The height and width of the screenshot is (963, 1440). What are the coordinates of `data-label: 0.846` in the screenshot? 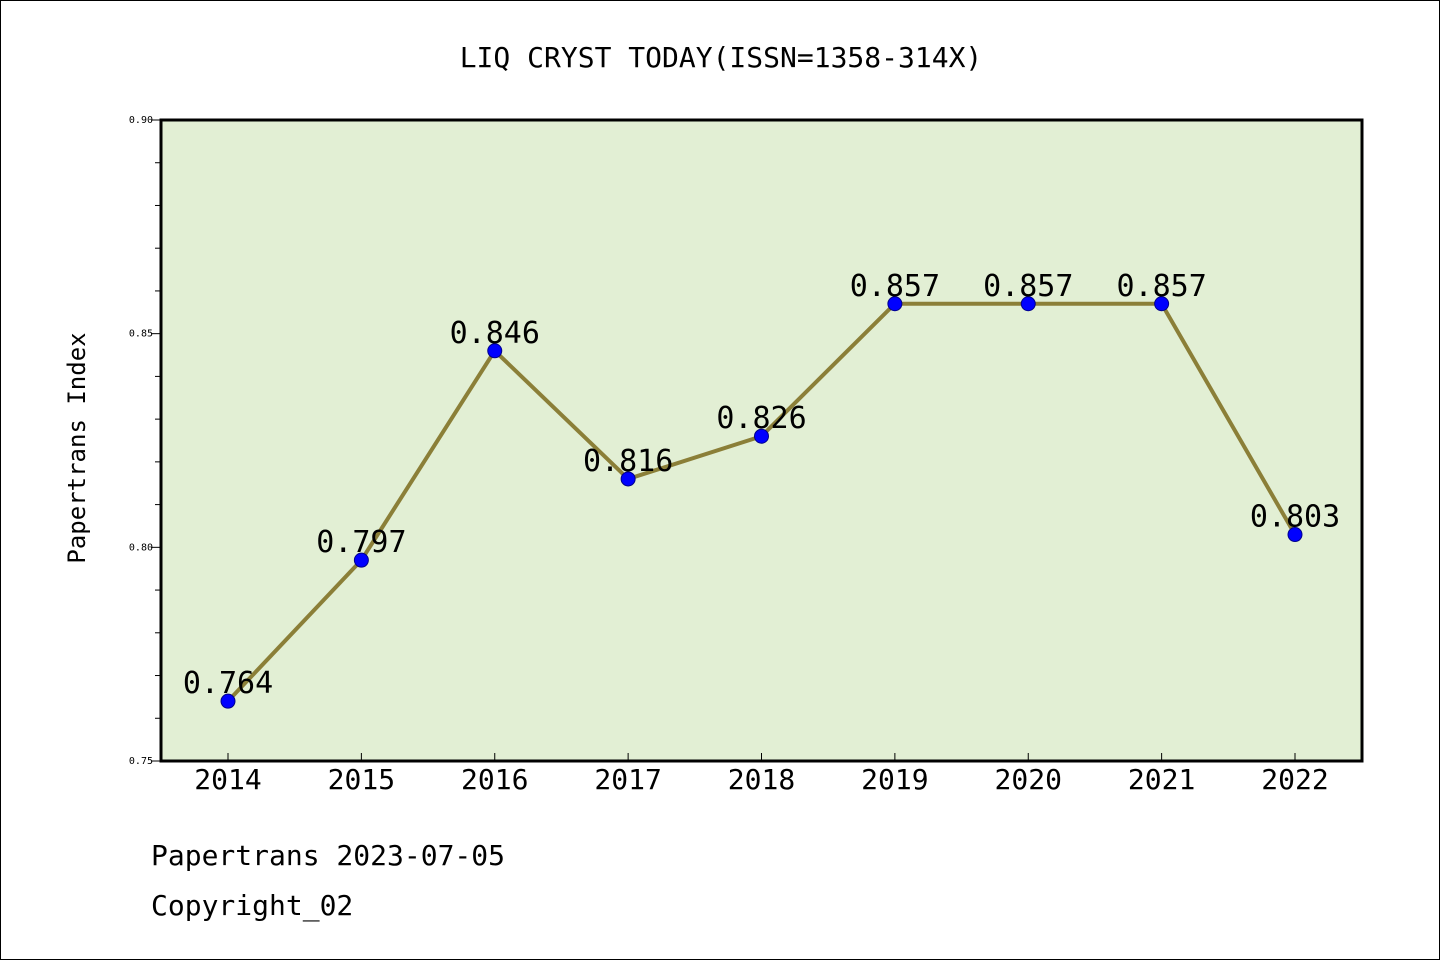 It's located at (495, 333).